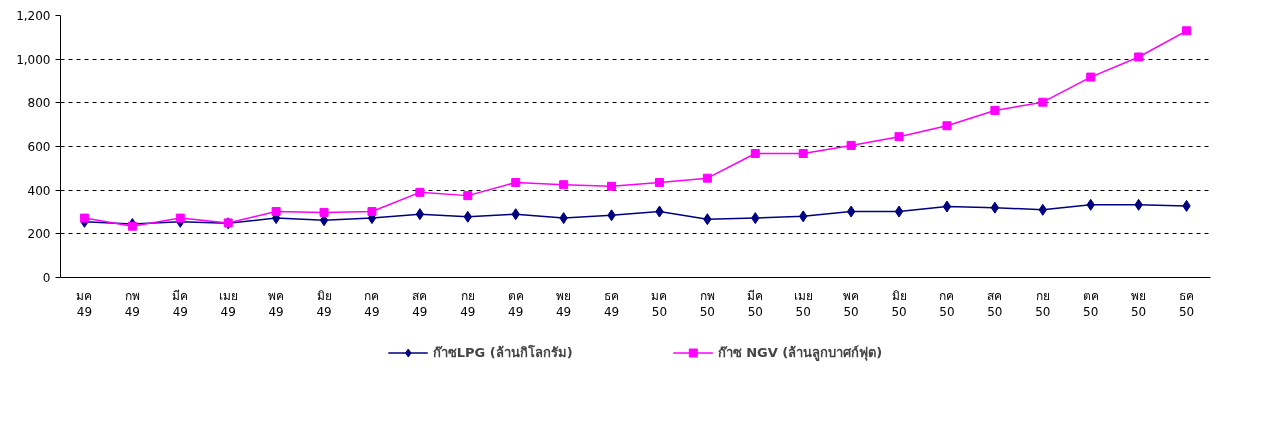  I want to click on x-tick-label: พย 49, so click(563, 304).